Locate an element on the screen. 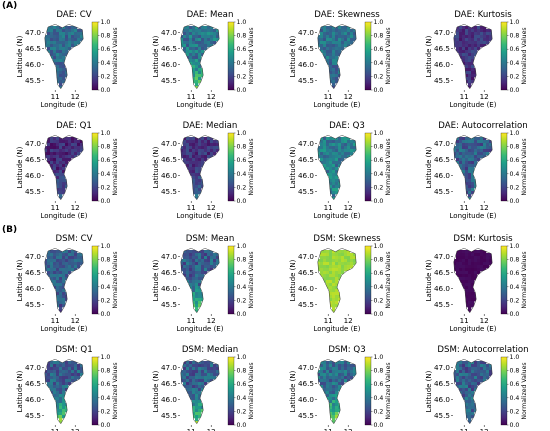 This screenshot has height=431, width=550. panel-title: DSM: CV is located at coordinates (74, 239).